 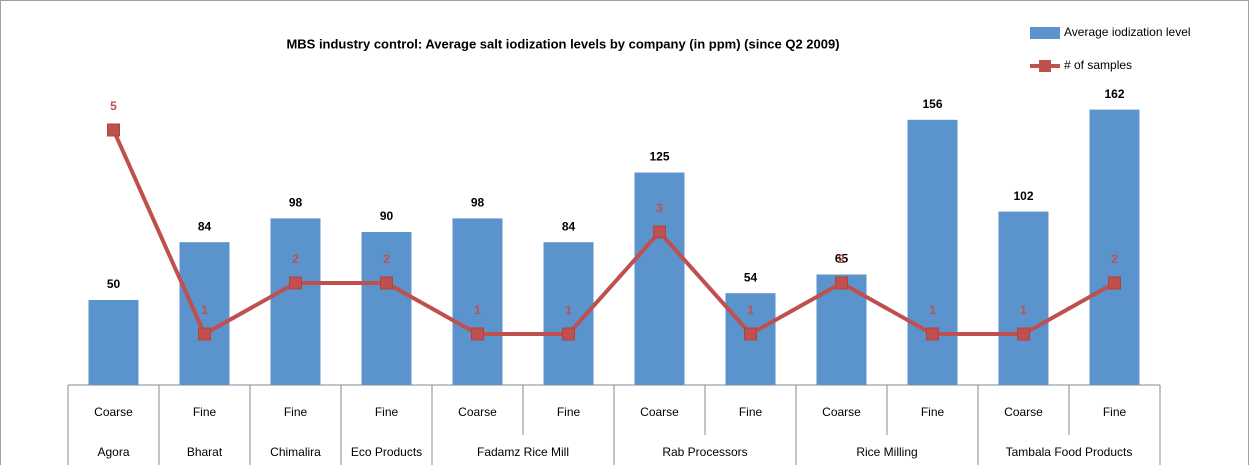 What do you see at coordinates (113, 452) in the screenshot?
I see `group-label: Agora` at bounding box center [113, 452].